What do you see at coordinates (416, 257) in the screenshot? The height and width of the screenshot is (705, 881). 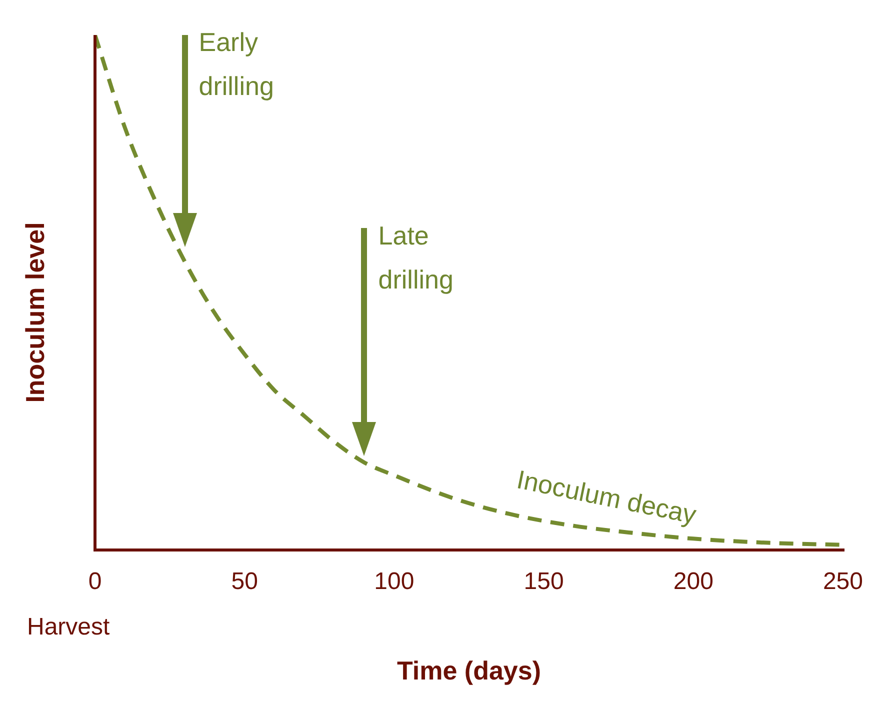 I see `annotation: Late drilling` at bounding box center [416, 257].